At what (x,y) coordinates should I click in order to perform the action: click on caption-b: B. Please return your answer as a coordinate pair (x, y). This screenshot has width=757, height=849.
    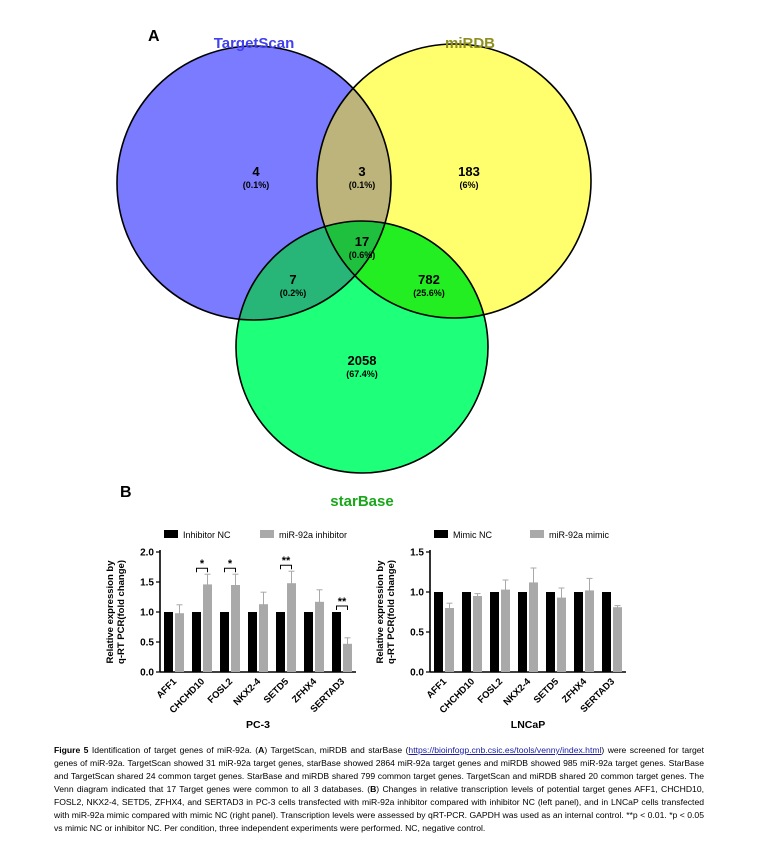
    Looking at the image, I should click on (373, 789).